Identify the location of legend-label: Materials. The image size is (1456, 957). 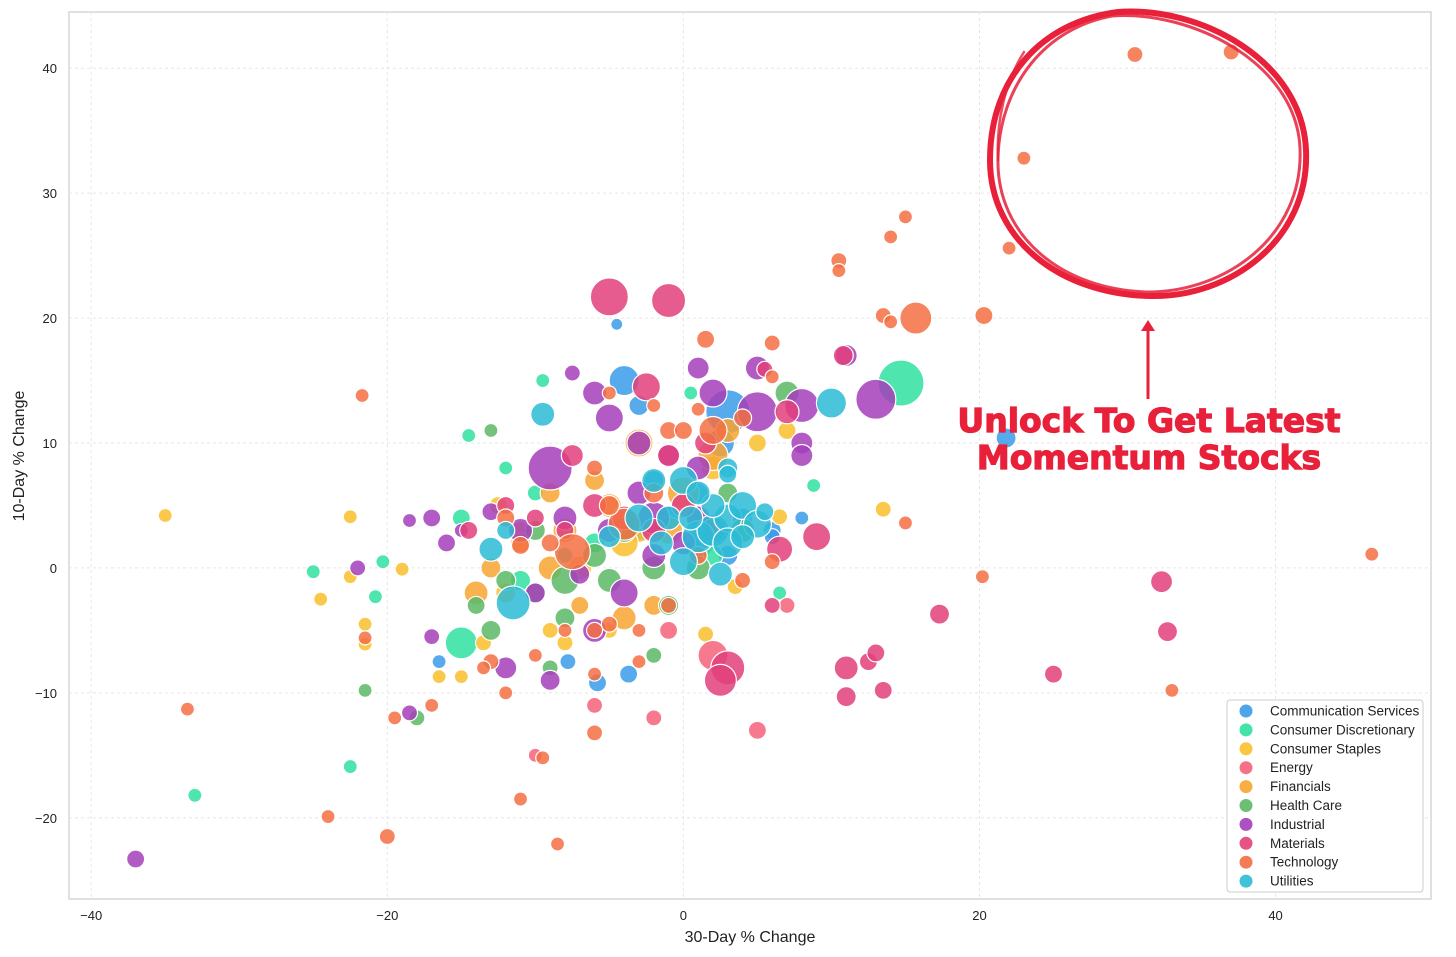
(1297, 843).